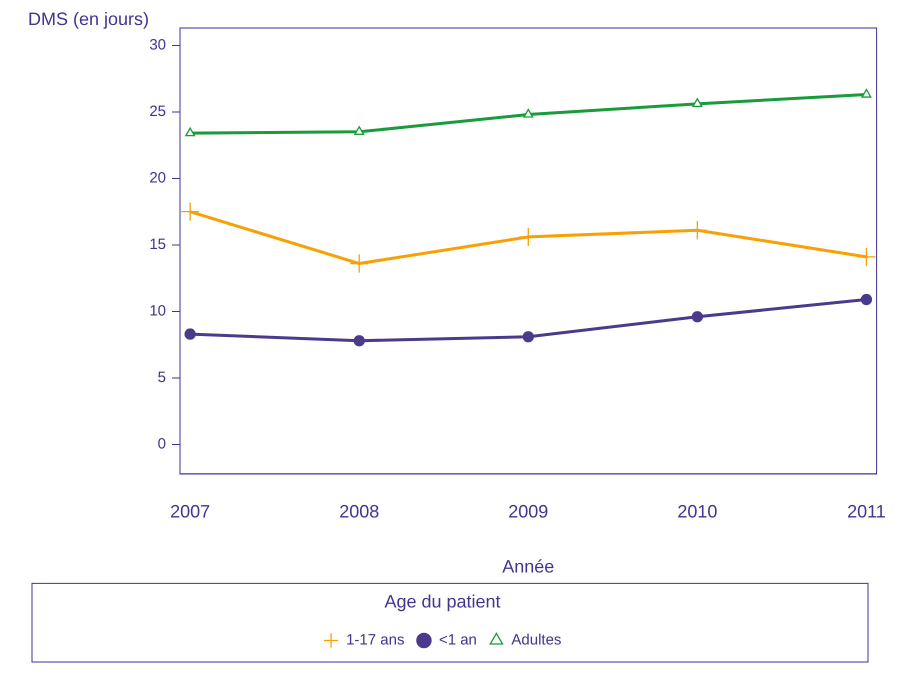 The height and width of the screenshot is (678, 900). Describe the element at coordinates (162, 377) in the screenshot. I see `y-tick-label: 5` at that location.